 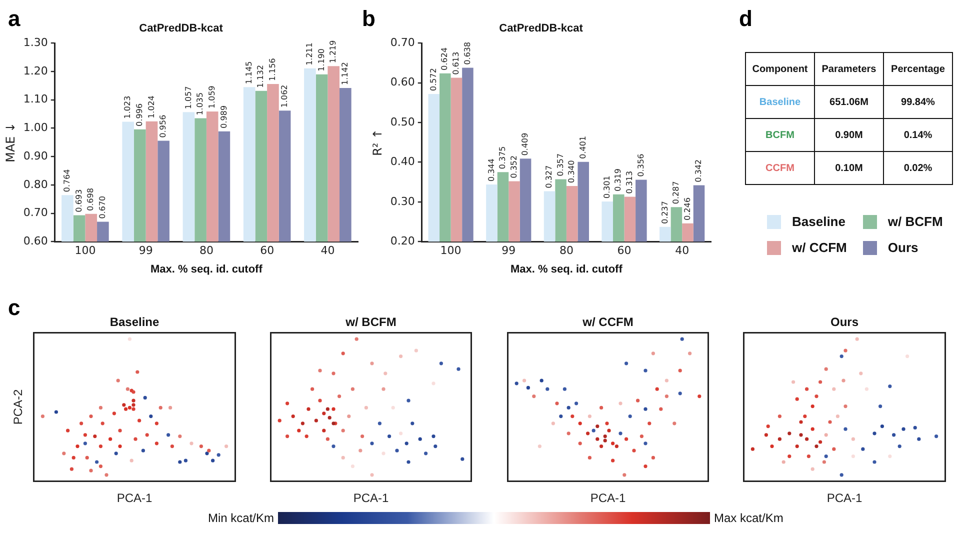 What do you see at coordinates (309, 54) in the screenshot?
I see `data-label: 1.211` at bounding box center [309, 54].